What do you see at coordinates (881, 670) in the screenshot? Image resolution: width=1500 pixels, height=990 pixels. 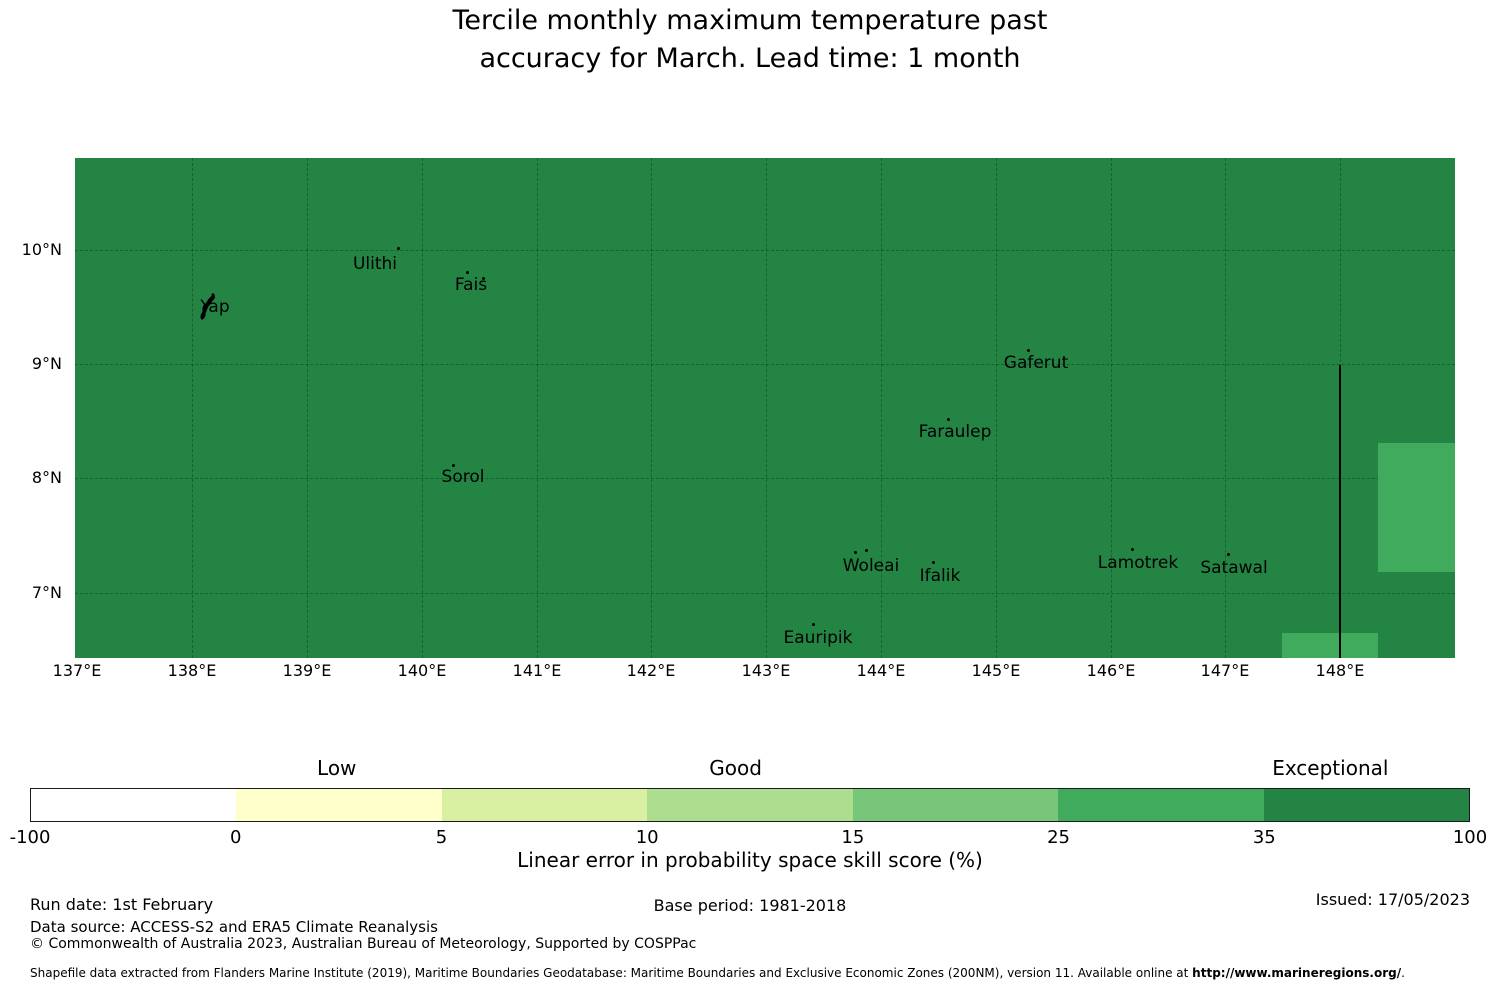 I see `x-tick-label: 144°E` at bounding box center [881, 670].